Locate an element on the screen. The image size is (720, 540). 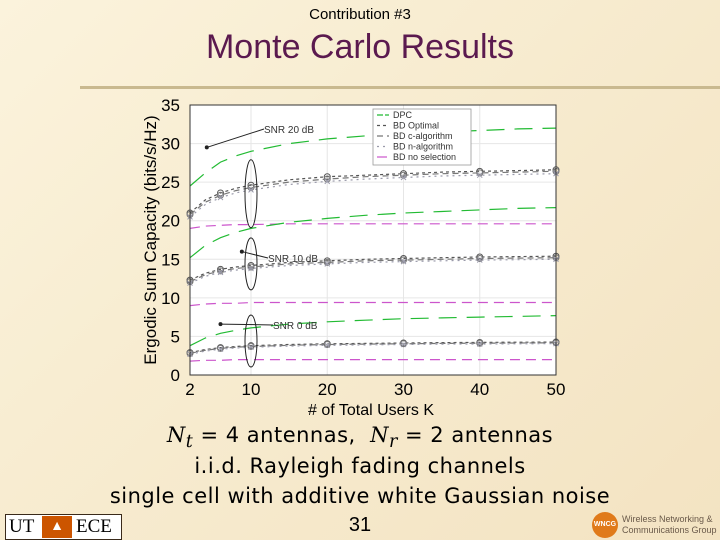
x-tick-label: 30 is located at coordinates (403, 389).